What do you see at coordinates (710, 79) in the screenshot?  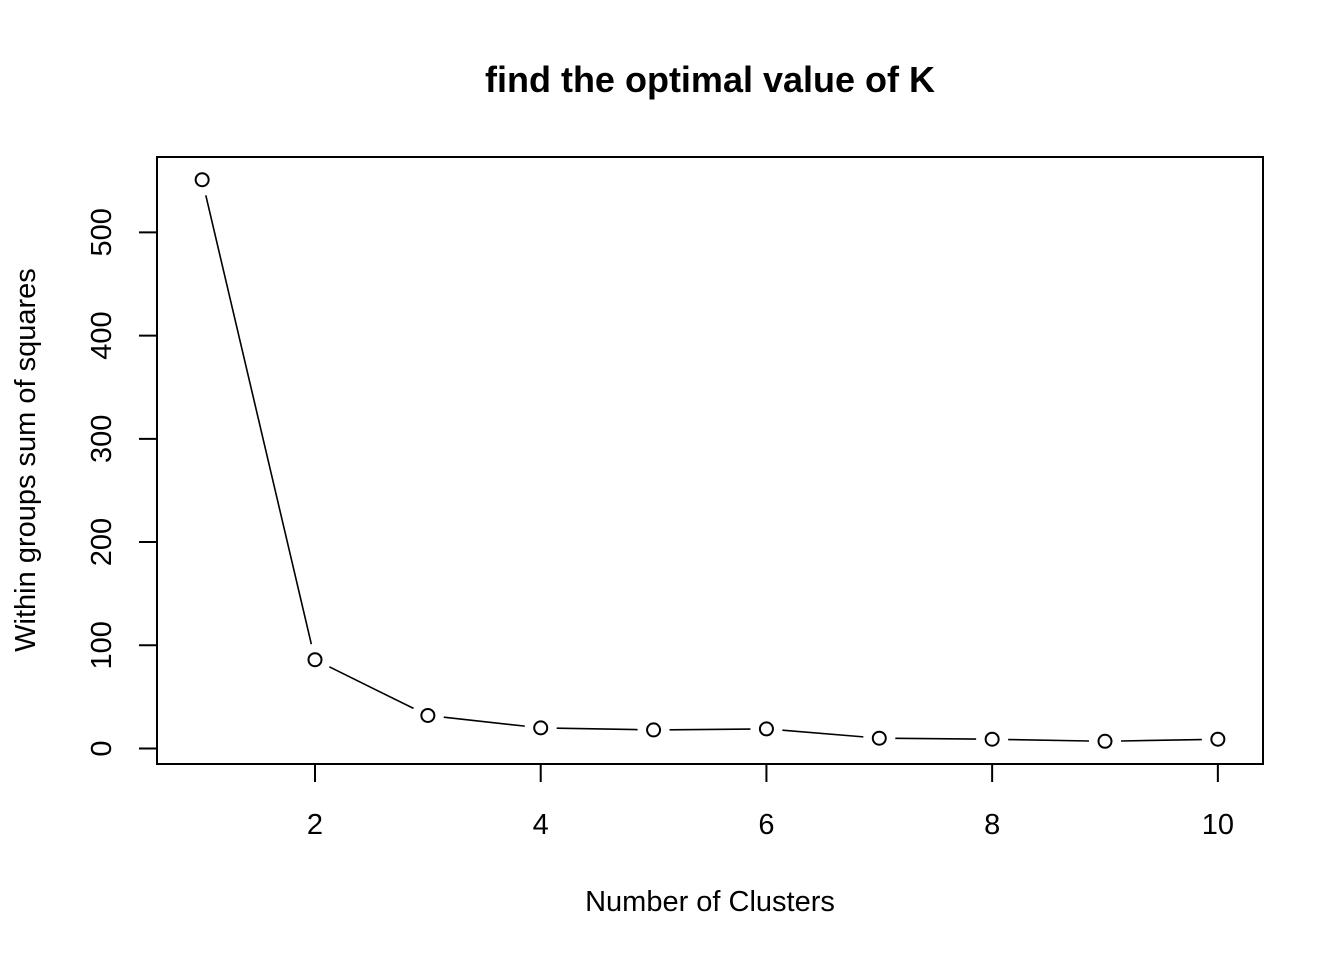 I see `chart-title: find the optimal value of K` at bounding box center [710, 79].